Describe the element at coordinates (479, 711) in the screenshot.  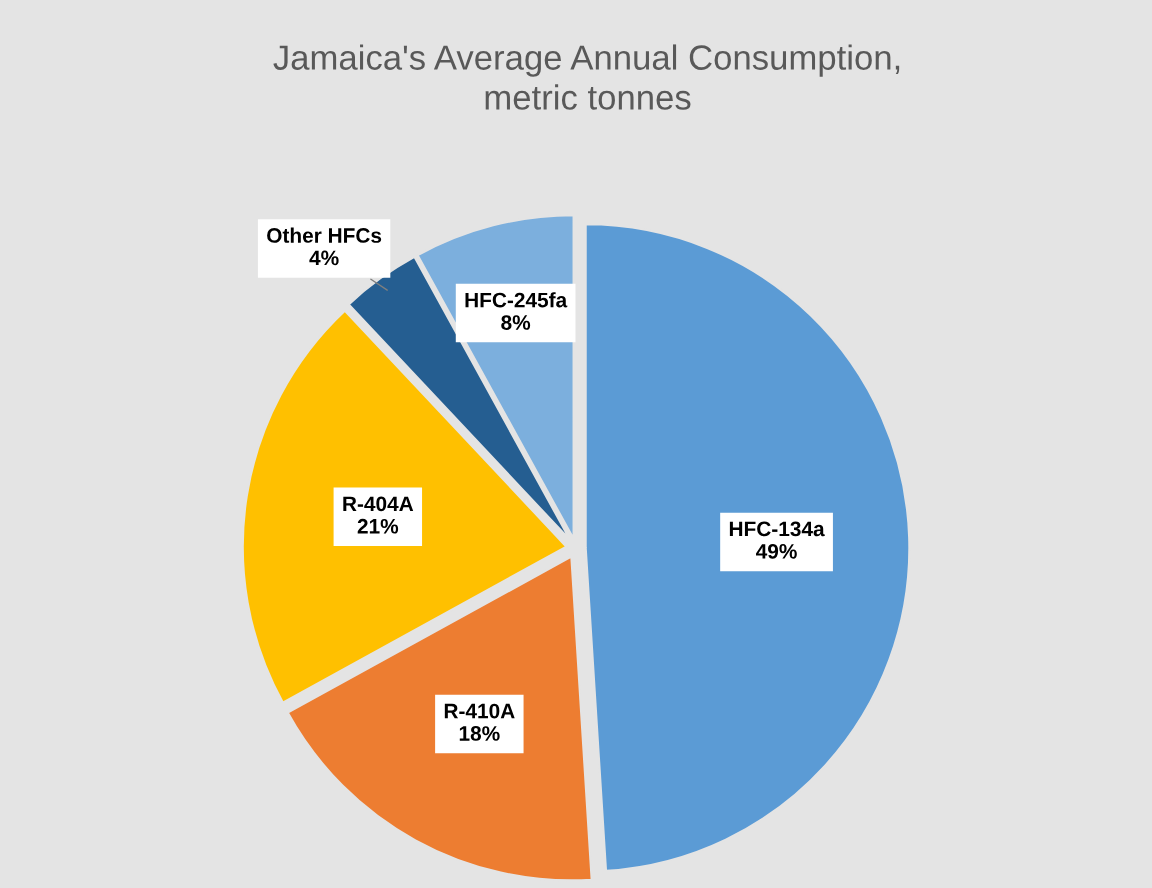
I see `slice-label: R-410A` at that location.